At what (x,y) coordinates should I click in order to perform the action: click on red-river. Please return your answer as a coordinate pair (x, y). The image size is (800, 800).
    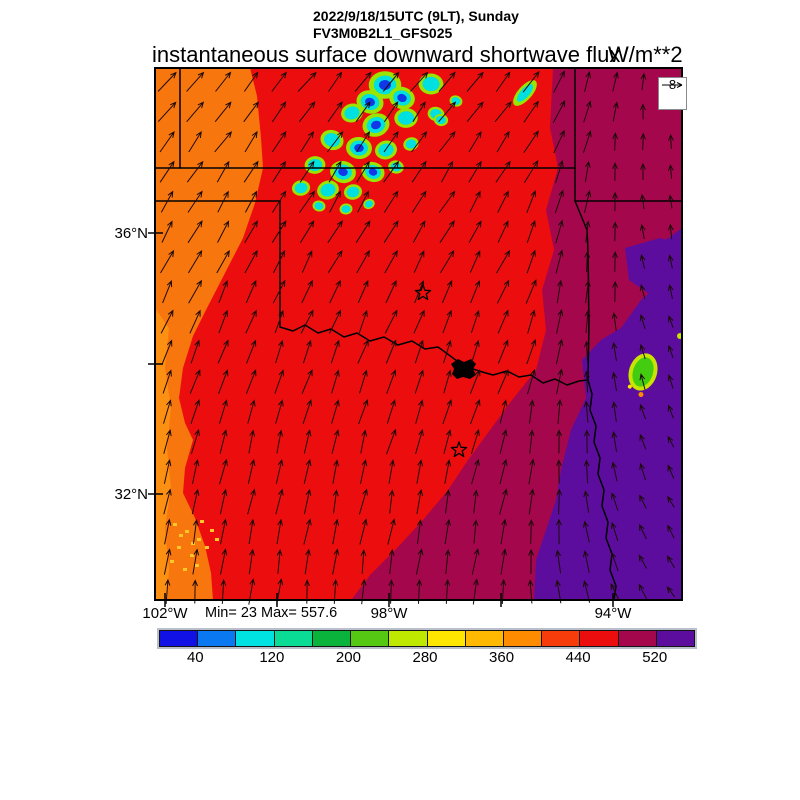
    Looking at the image, I should click on (434, 355).